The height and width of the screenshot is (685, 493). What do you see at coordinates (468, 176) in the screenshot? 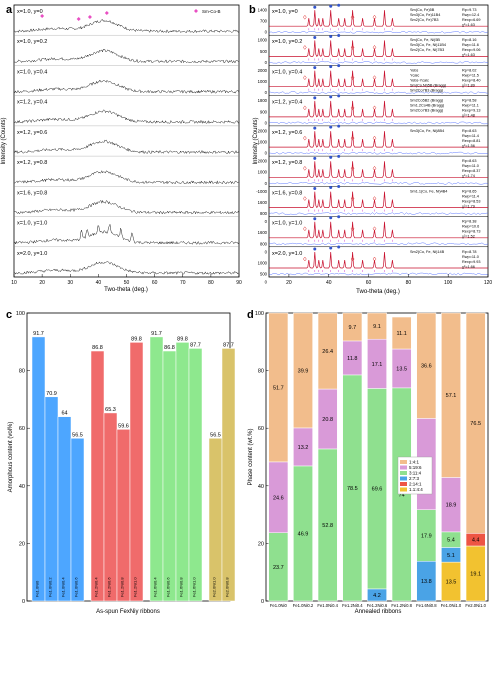
I see `fit-stat: χ²=1.74` at bounding box center [468, 176].